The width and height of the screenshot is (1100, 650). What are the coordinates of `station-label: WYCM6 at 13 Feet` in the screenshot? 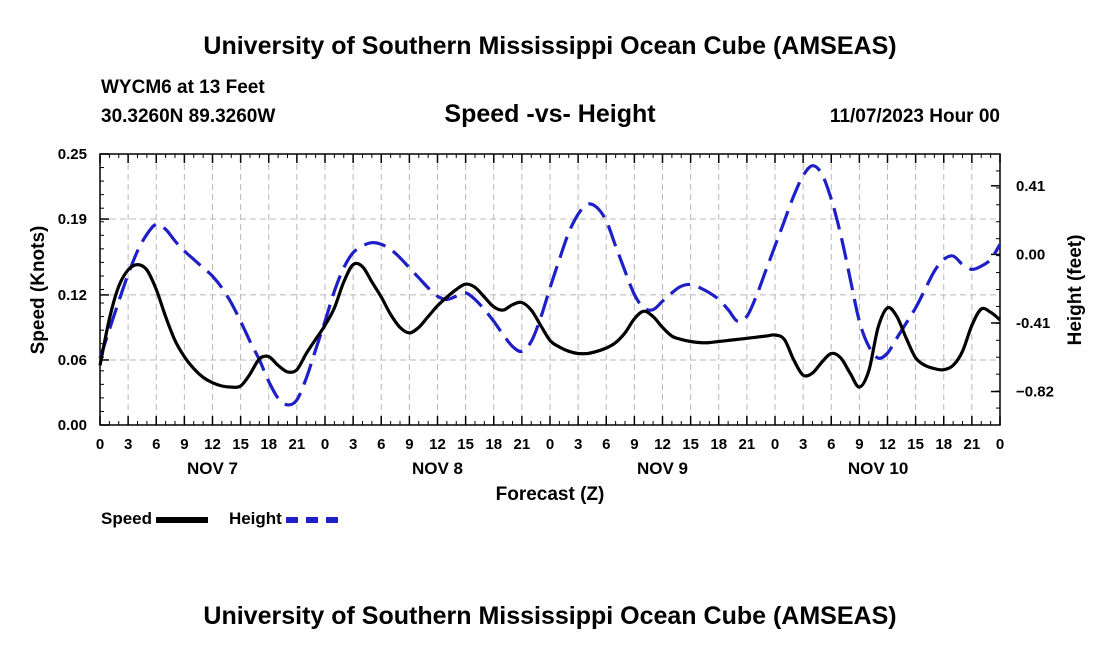 It's located at (183, 87).